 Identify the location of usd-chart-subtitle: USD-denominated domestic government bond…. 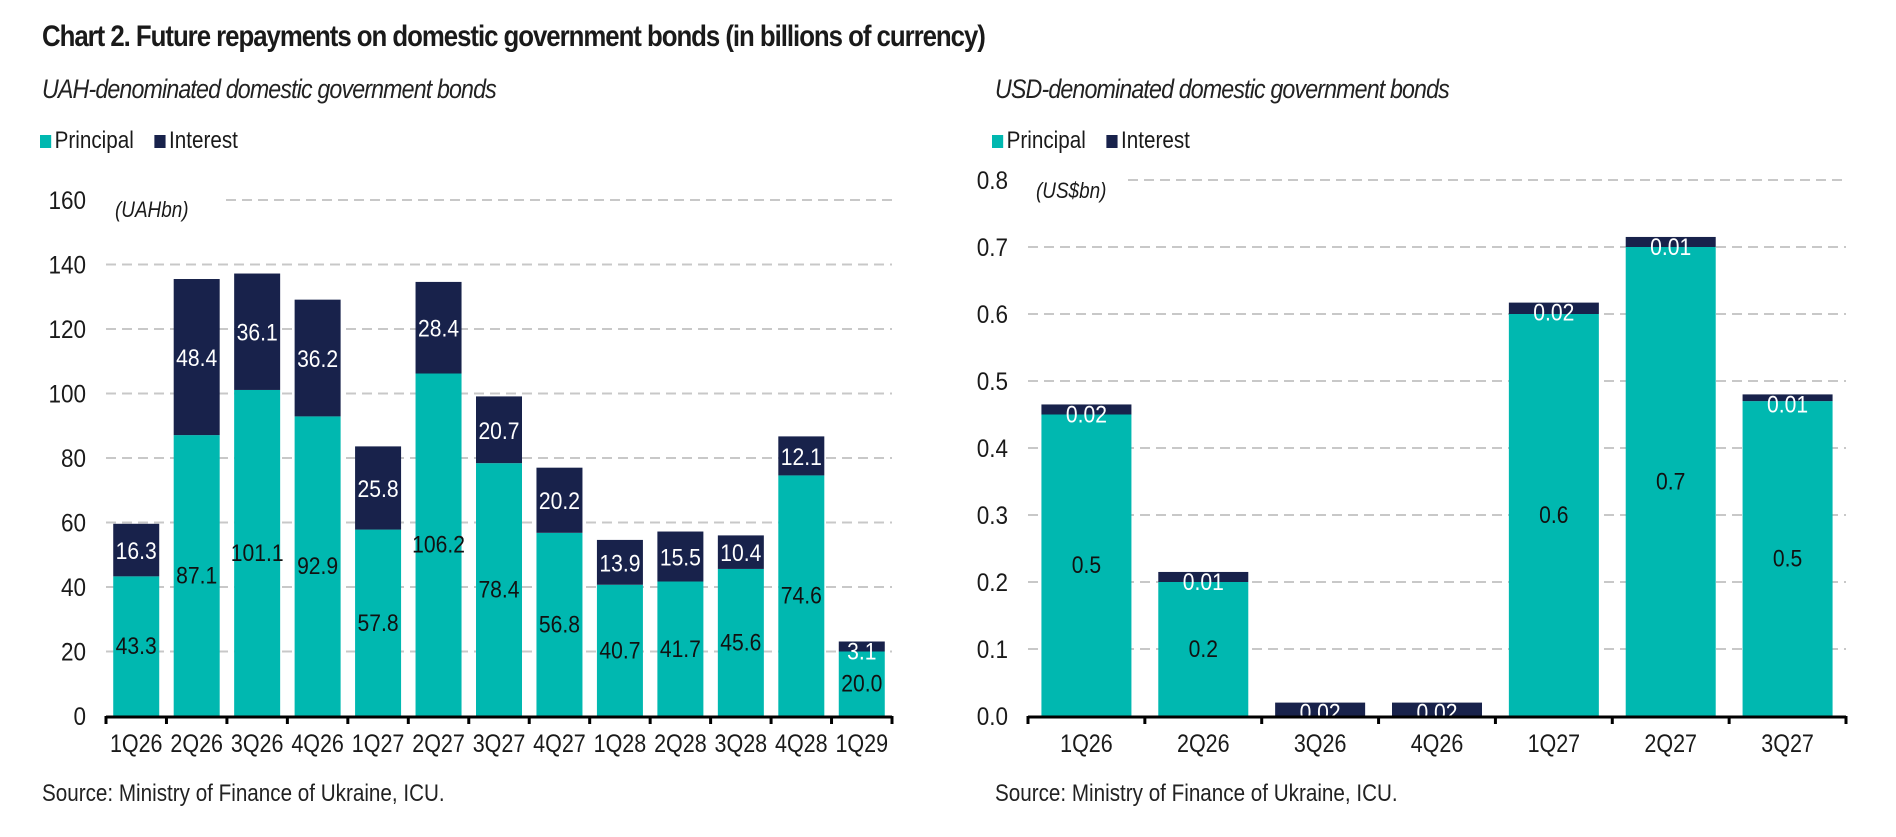
(1222, 89).